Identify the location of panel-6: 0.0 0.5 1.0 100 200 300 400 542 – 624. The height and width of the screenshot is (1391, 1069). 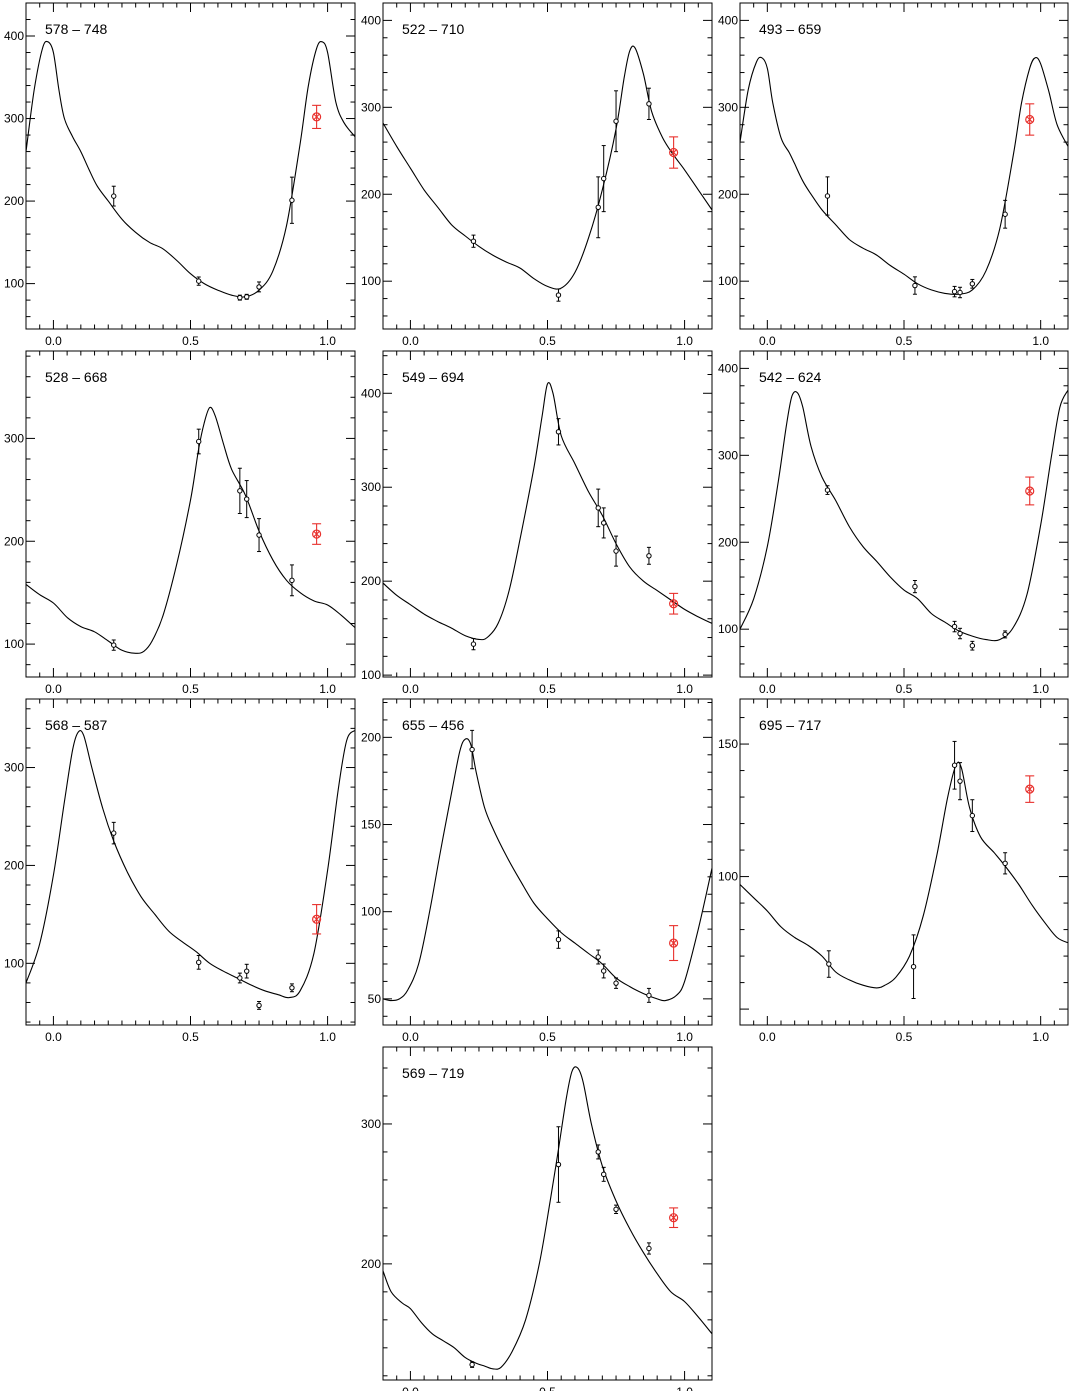
(893, 523).